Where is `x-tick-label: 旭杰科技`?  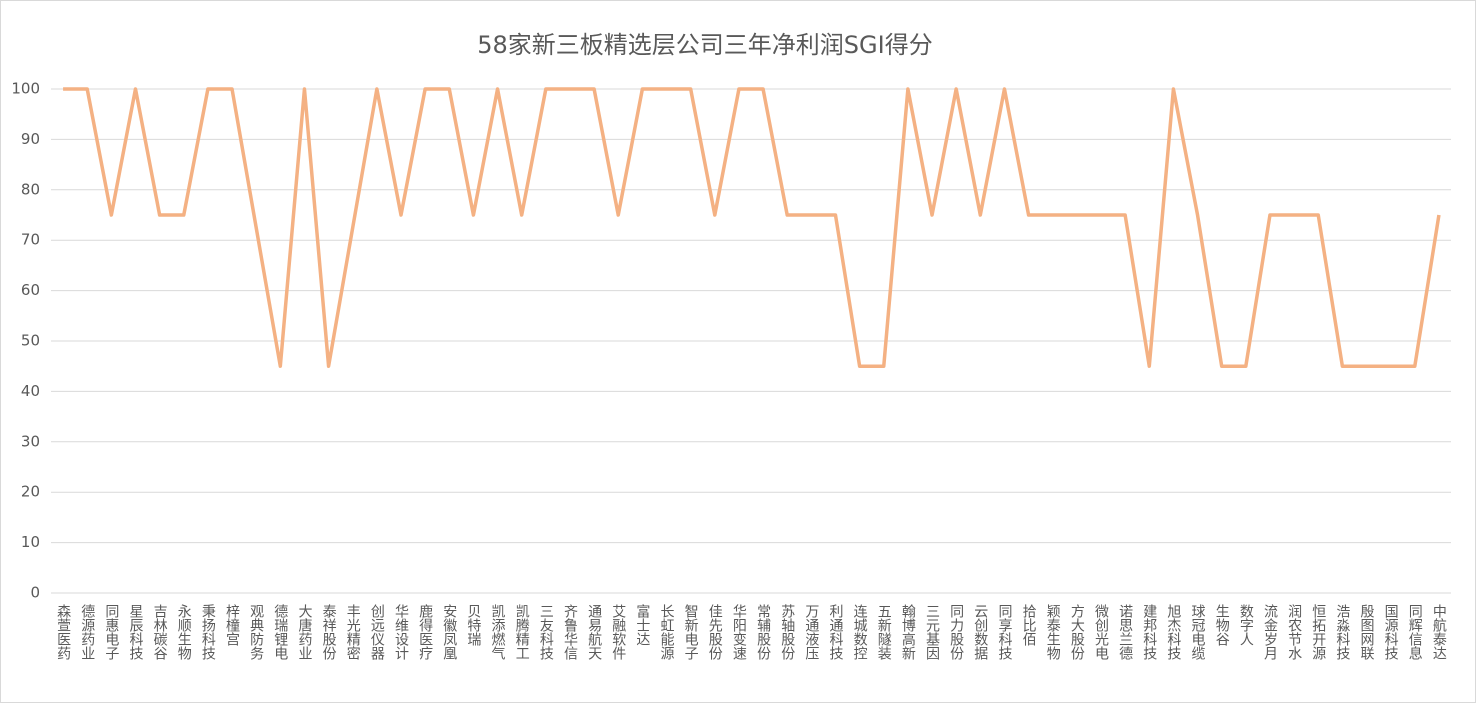
x-tick-label: 旭杰科技 is located at coordinates (1173, 632).